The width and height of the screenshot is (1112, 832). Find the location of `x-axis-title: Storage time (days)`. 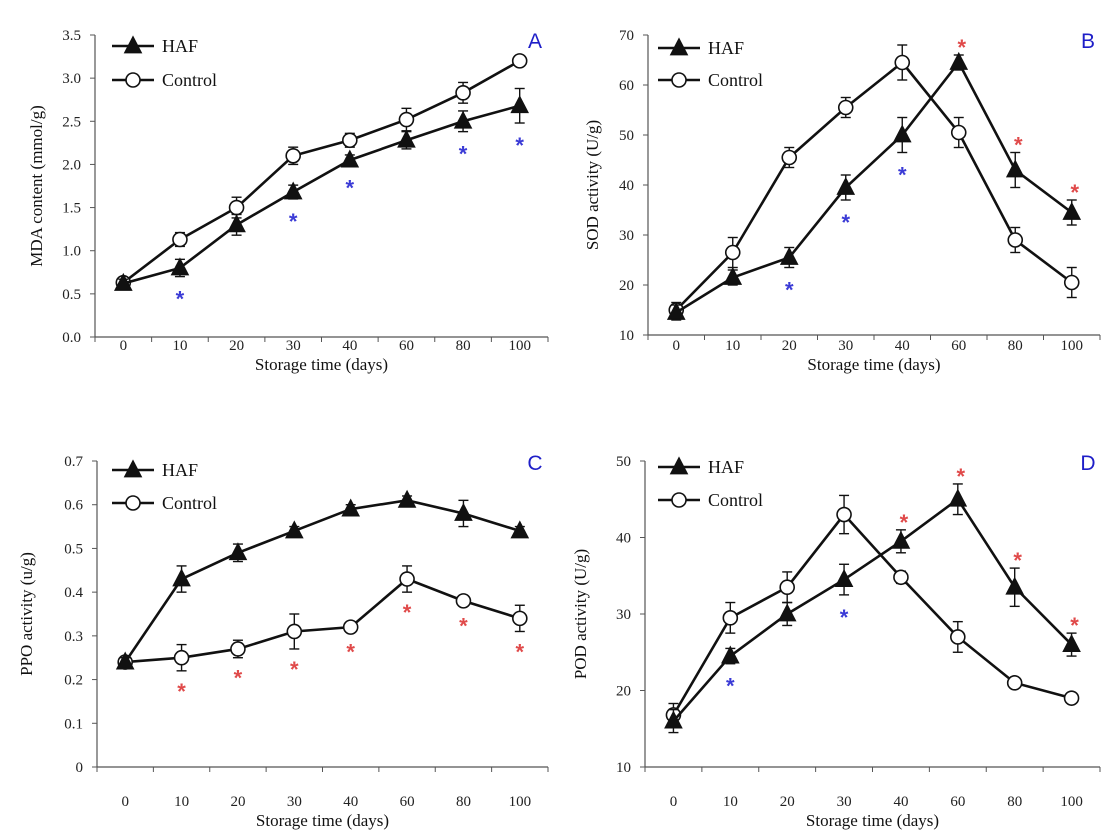

x-axis-title: Storage time (days) is located at coordinates (873, 364).